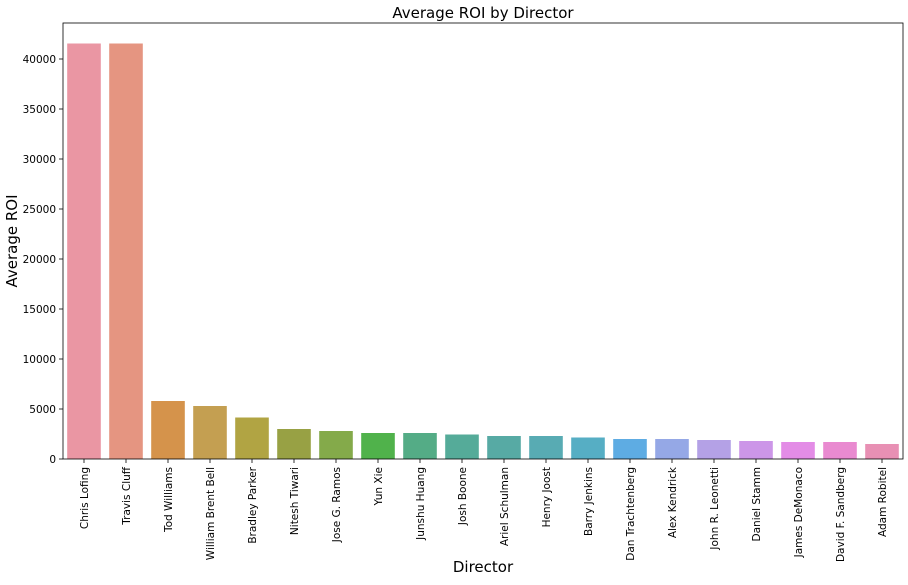 This screenshot has width=908, height=585. I want to click on x-tick-label: Adam Robitel, so click(883, 502).